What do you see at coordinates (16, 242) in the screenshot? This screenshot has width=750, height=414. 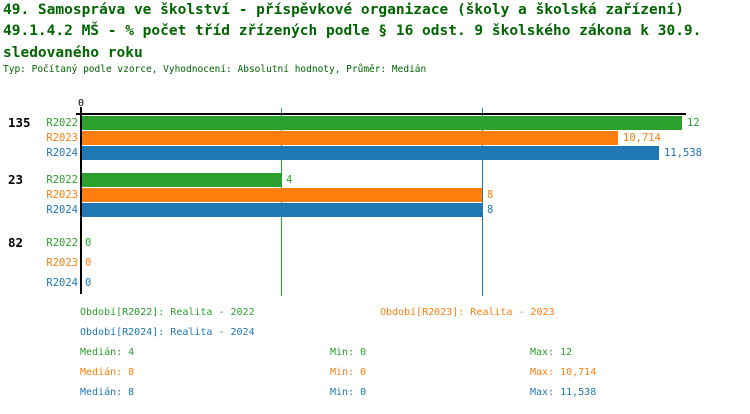 I see `category-label: 82` at bounding box center [16, 242].